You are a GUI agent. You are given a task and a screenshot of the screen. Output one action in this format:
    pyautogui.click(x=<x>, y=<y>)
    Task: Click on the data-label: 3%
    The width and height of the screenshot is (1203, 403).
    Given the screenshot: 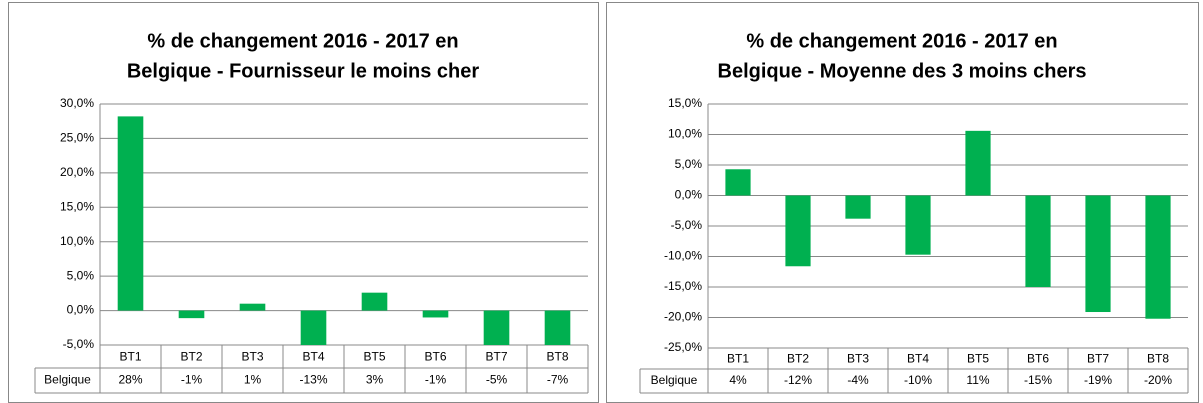 What is the action you would take?
    pyautogui.click(x=375, y=380)
    